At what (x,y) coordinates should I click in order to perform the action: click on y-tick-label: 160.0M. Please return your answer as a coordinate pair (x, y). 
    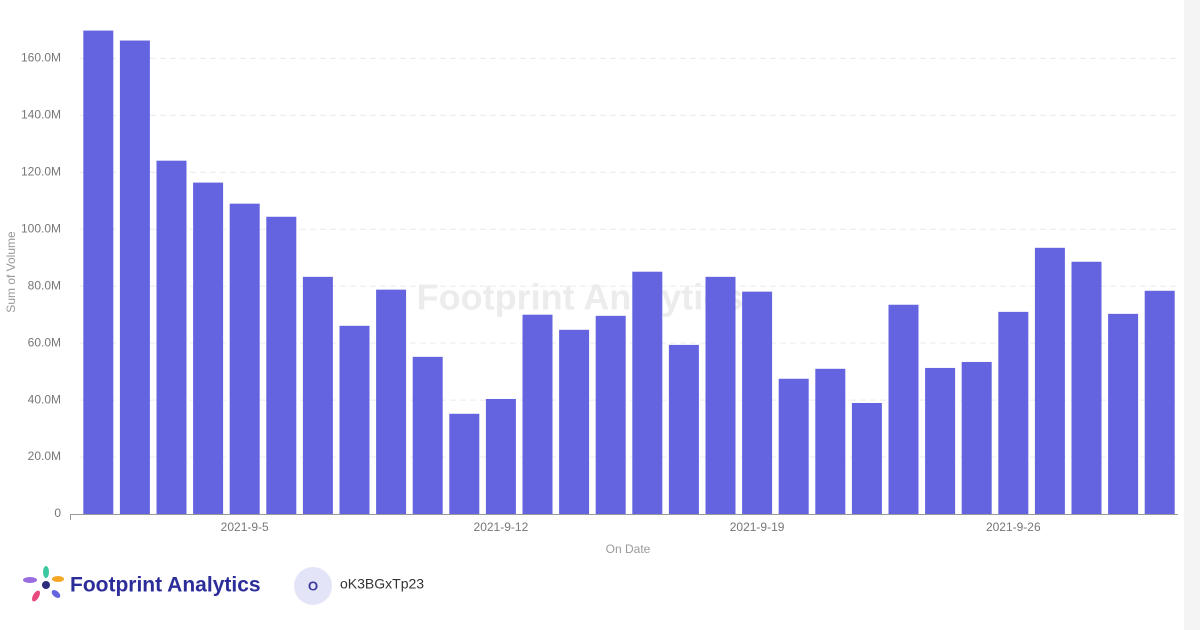
    Looking at the image, I should click on (41, 58).